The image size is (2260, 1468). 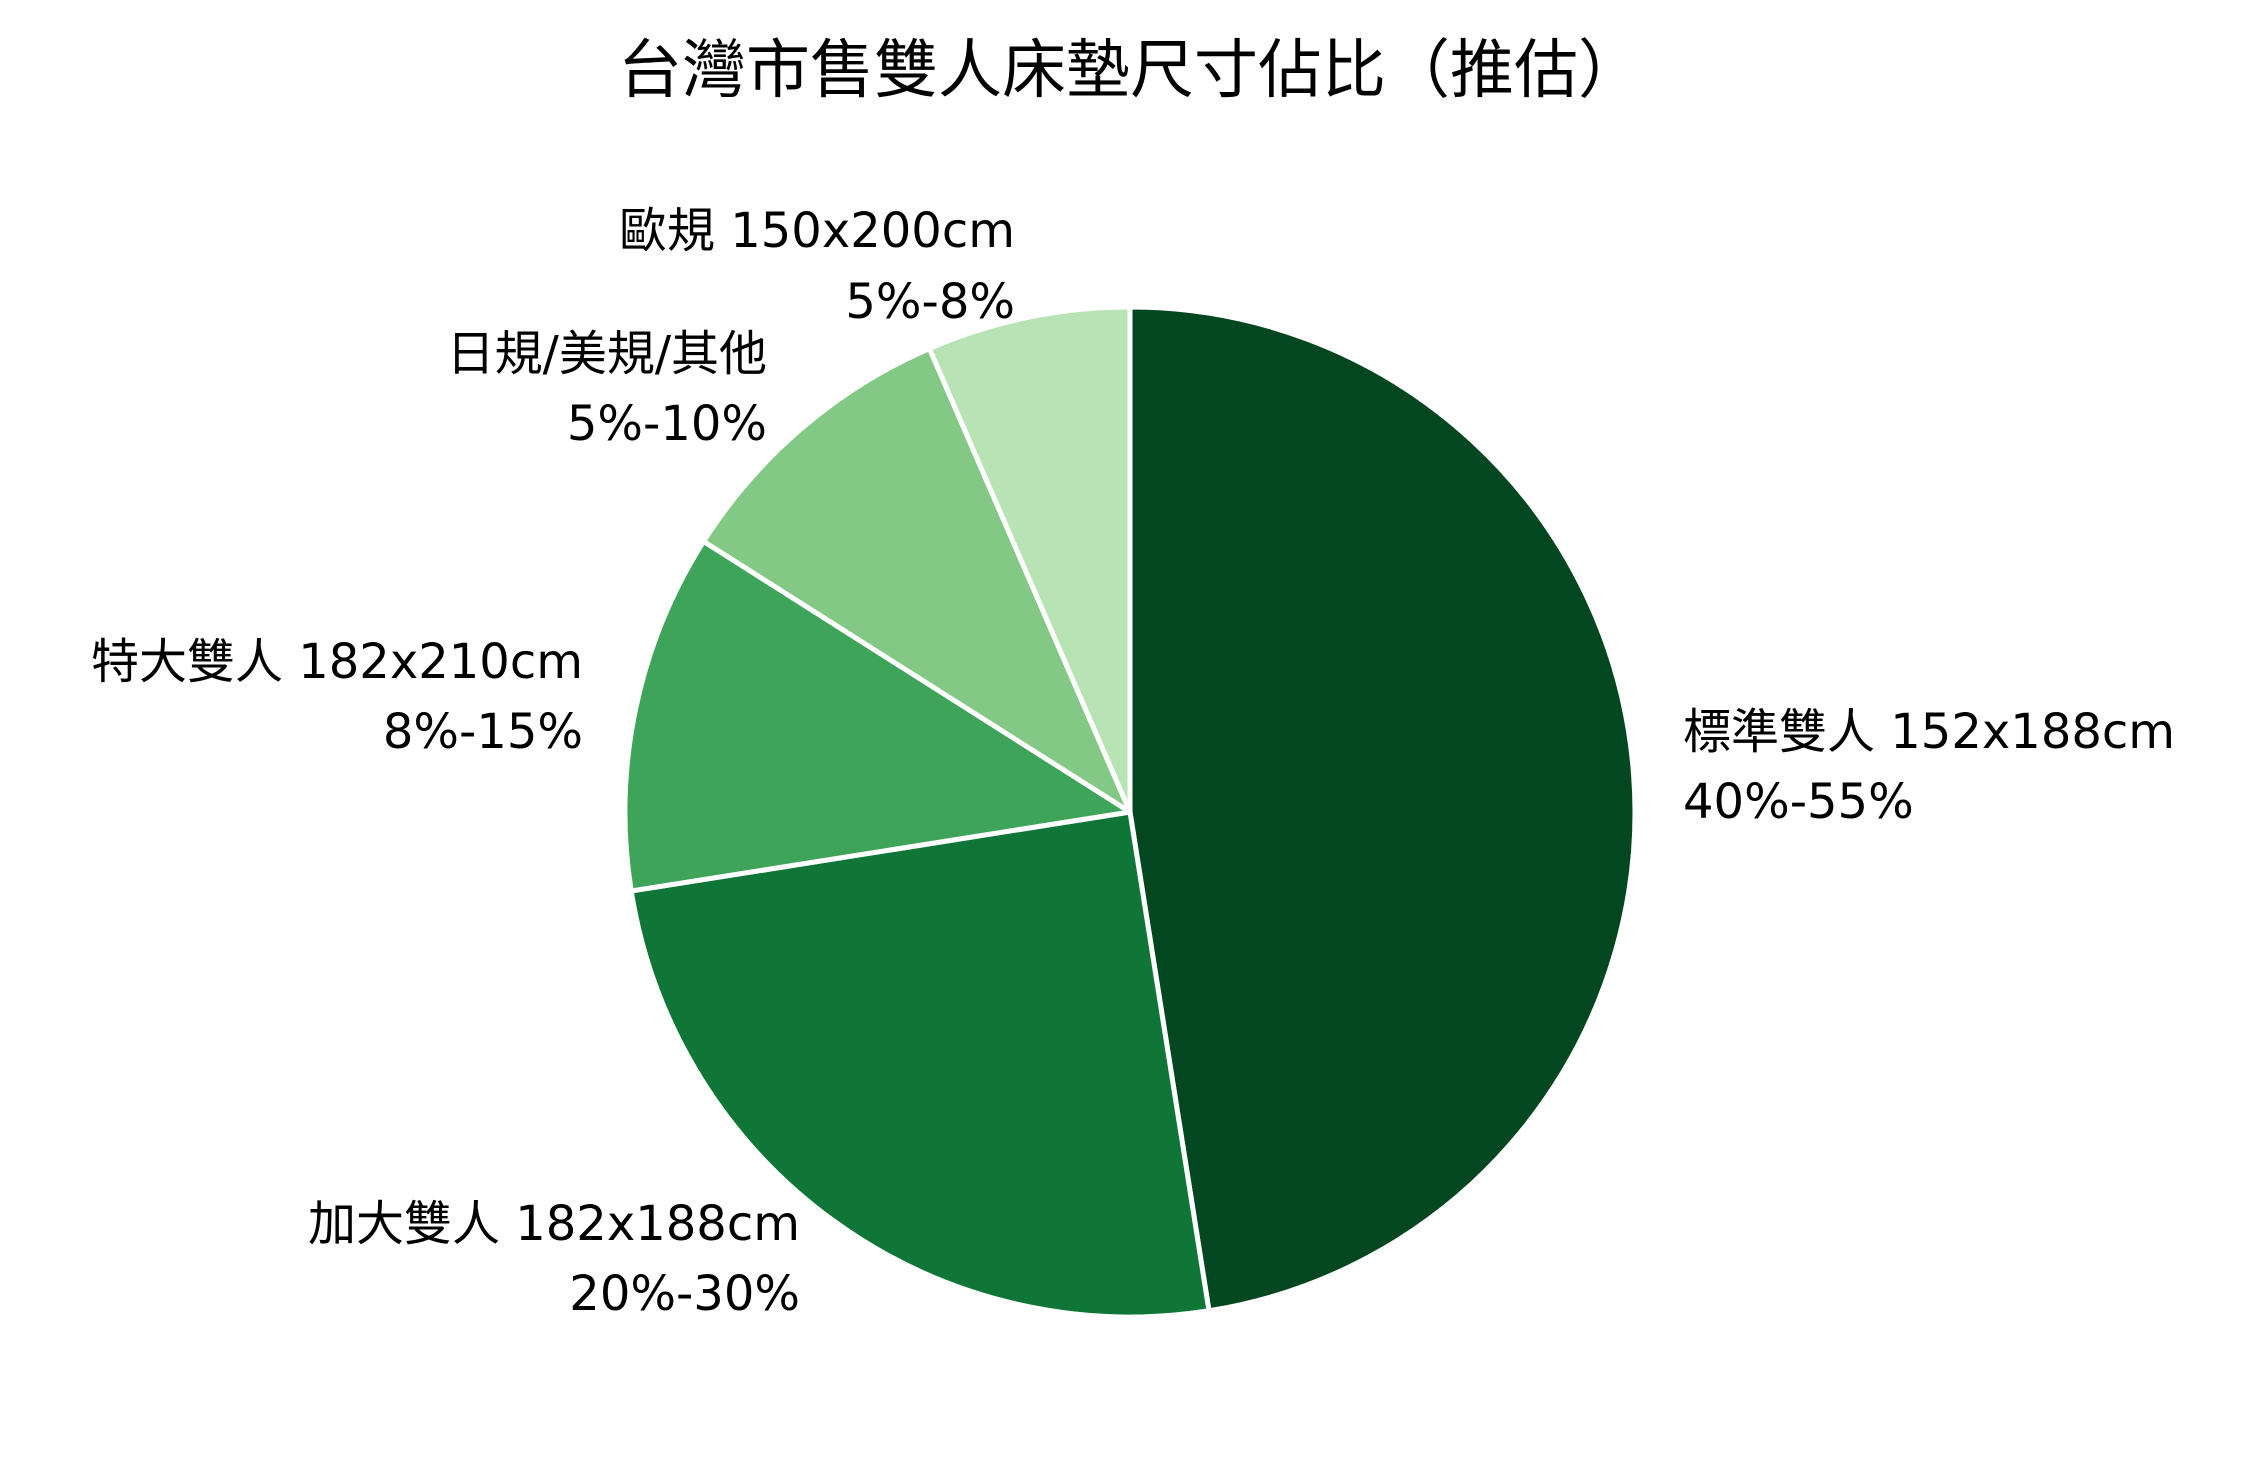 What do you see at coordinates (684, 1294) in the screenshot?
I see `slice-range-label: 20%-30%` at bounding box center [684, 1294].